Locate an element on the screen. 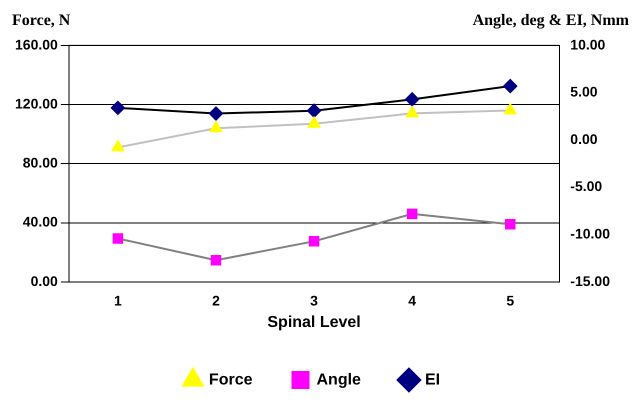 Image resolution: width=641 pixels, height=404 pixels. y2-tick-label: -10.00 is located at coordinates (590, 234).